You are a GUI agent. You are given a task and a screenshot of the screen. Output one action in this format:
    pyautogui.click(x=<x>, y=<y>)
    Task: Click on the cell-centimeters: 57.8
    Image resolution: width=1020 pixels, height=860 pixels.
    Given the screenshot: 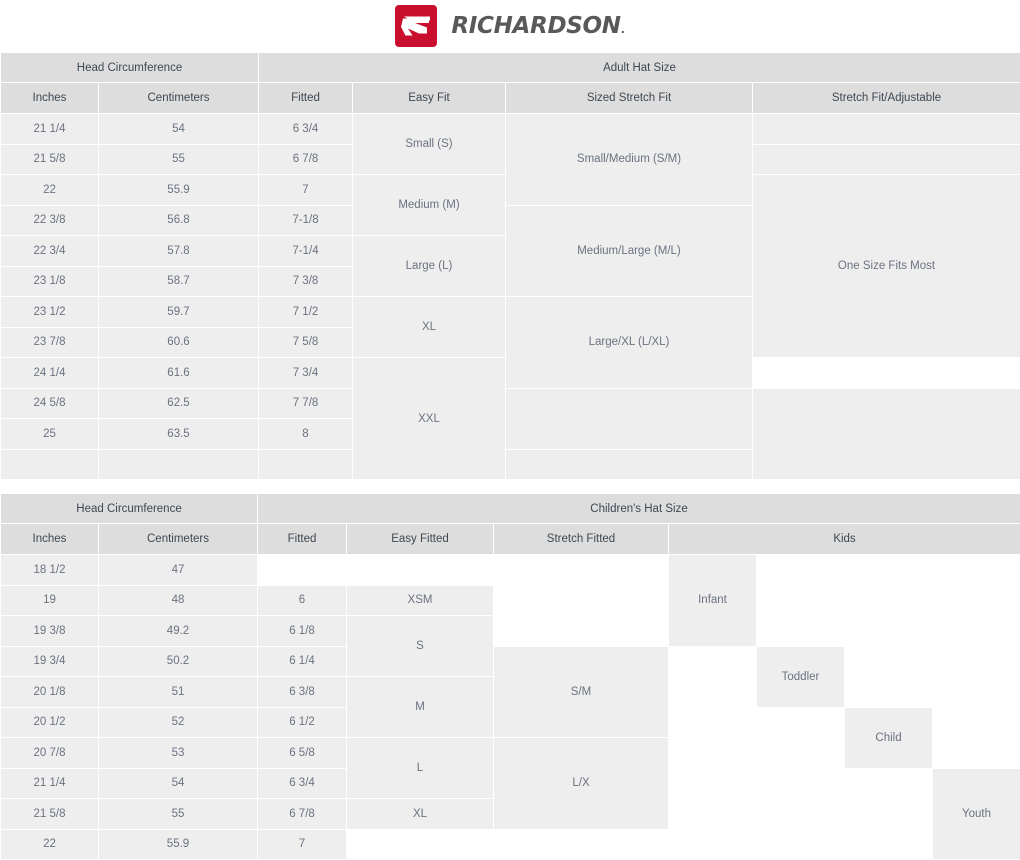 What is the action you would take?
    pyautogui.click(x=179, y=251)
    